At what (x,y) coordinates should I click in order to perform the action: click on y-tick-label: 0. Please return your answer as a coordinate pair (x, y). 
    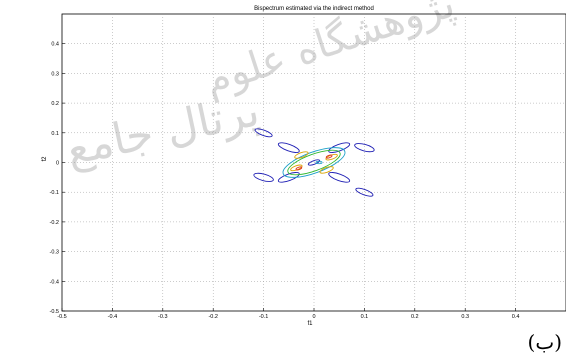
    Looking at the image, I should click on (57, 164).